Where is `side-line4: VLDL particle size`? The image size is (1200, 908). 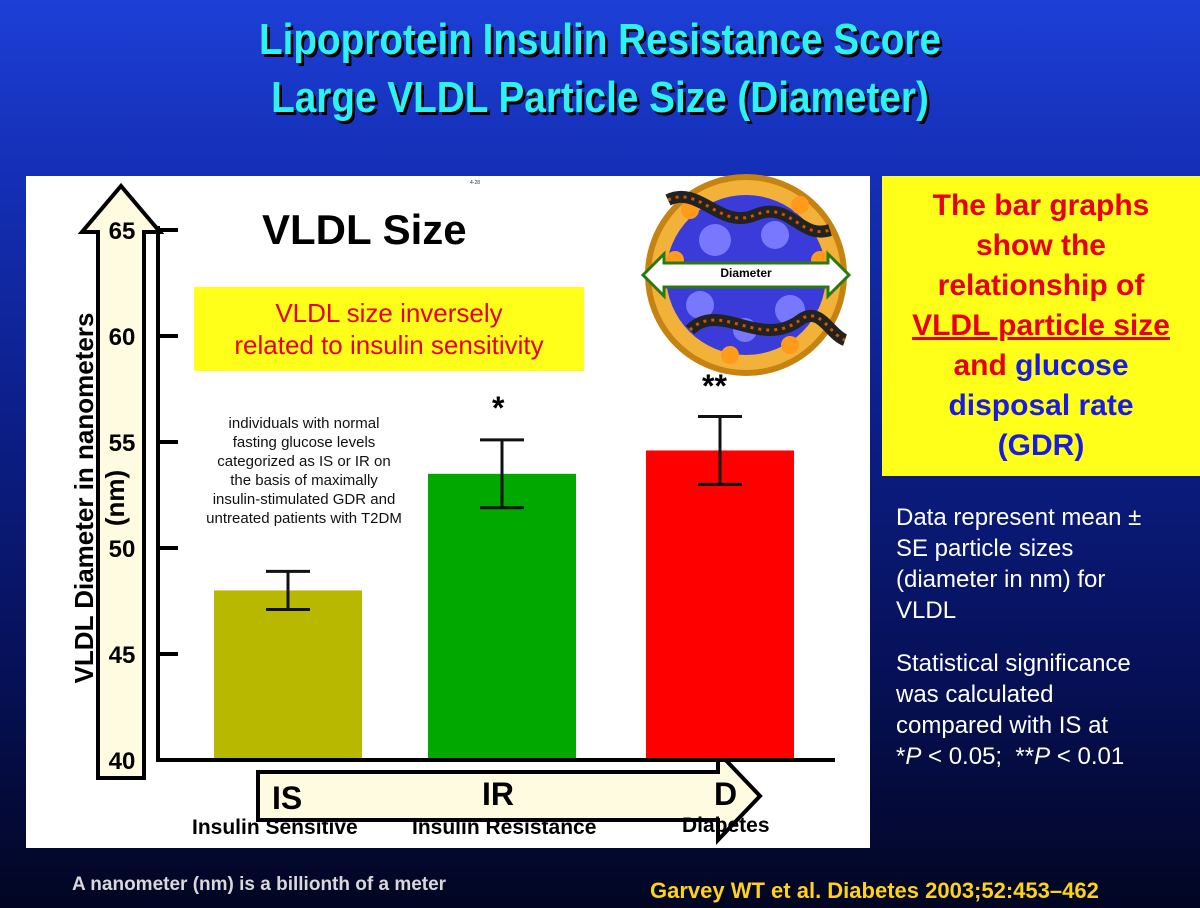 side-line4: VLDL particle size is located at coordinates (1041, 325).